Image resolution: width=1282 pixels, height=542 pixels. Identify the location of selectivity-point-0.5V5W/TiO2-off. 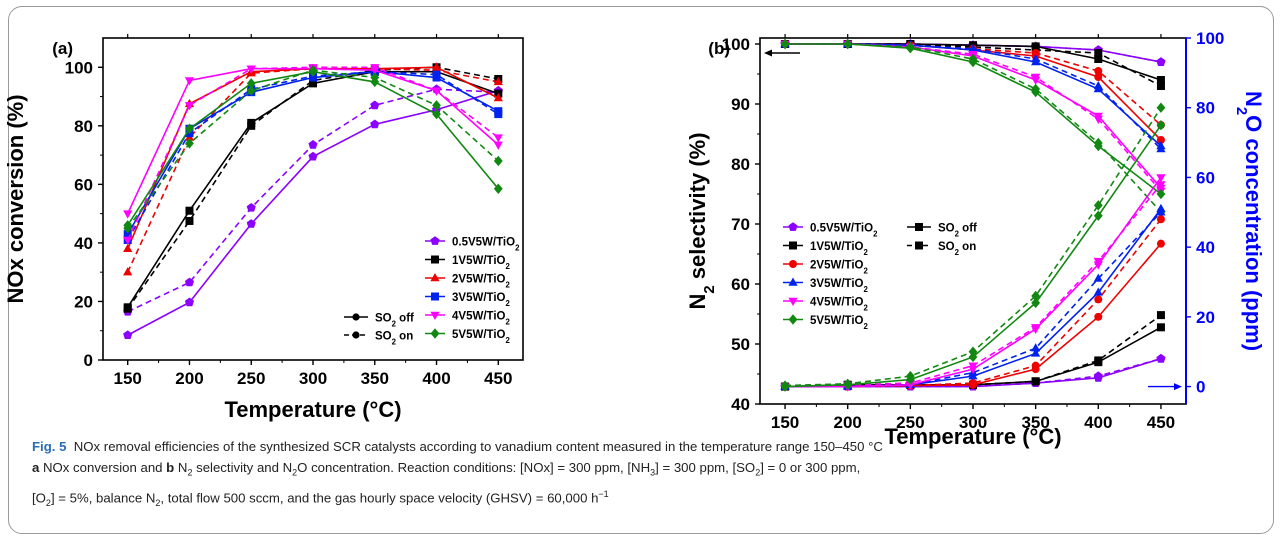
(1161, 61).